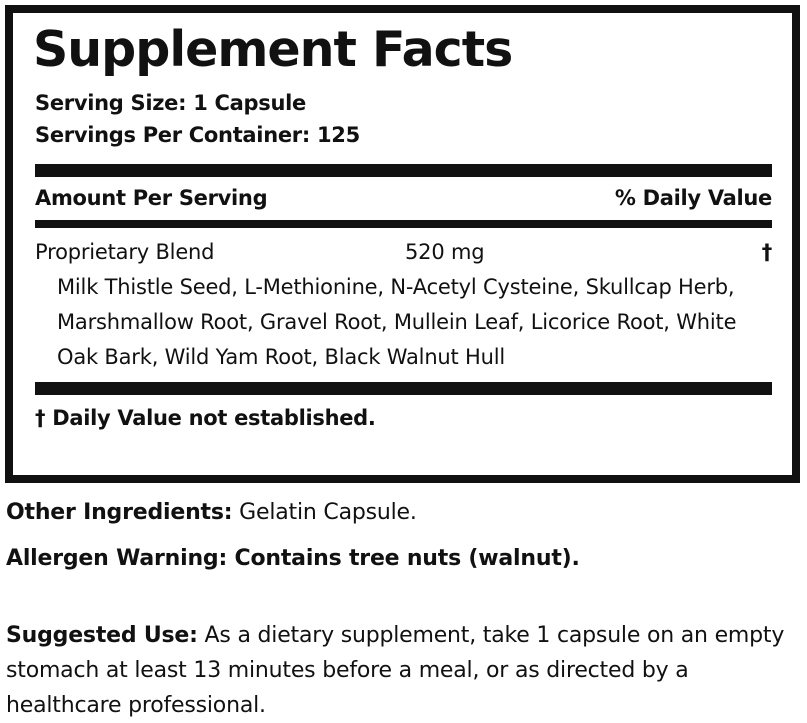 This screenshot has width=807, height=723. Describe the element at coordinates (205, 417) in the screenshot. I see `daily-value-footnote: † Daily Value not established.` at that location.